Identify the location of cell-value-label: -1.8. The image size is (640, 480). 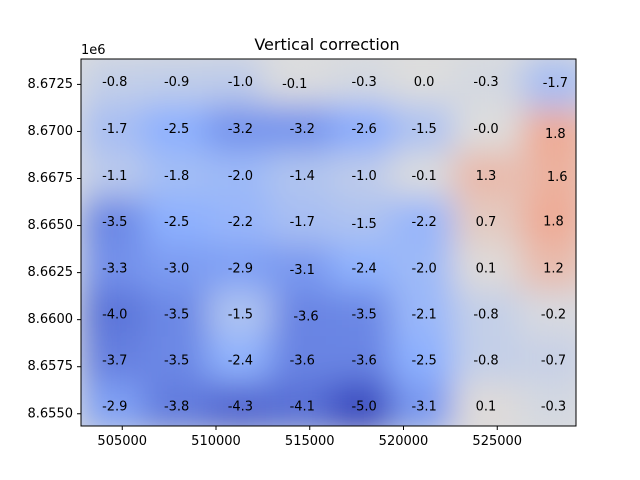
(176, 176).